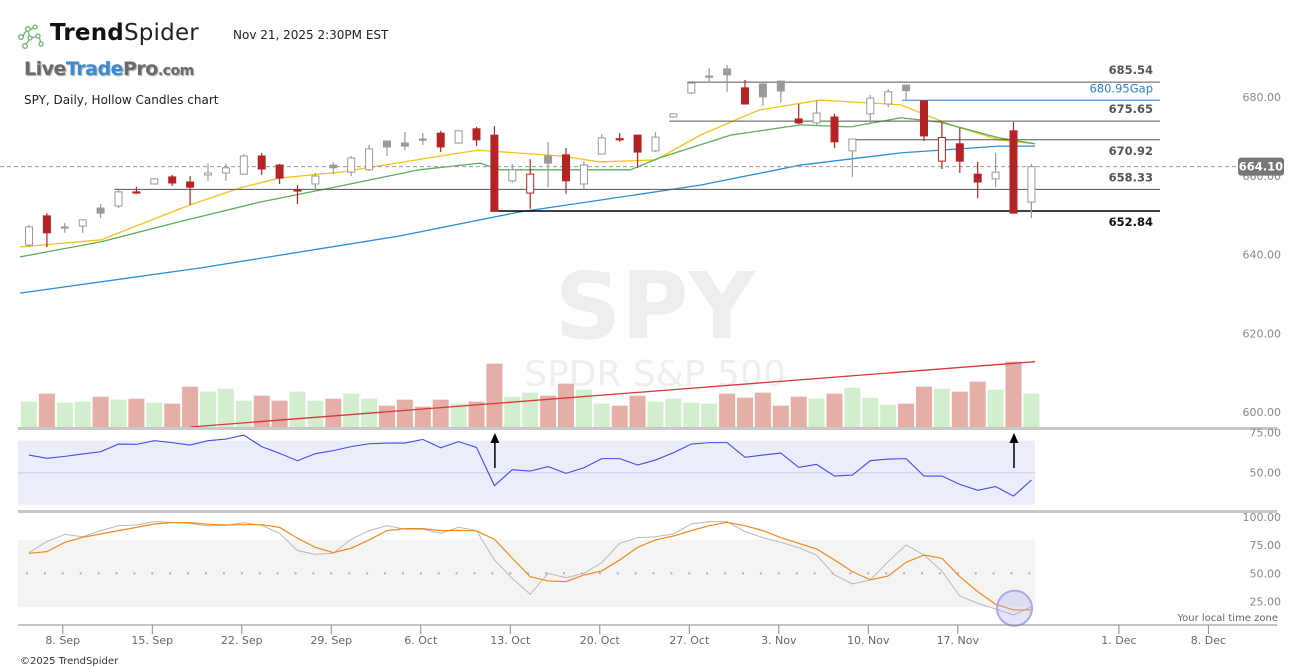 Image resolution: width=1307 pixels, height=672 pixels. Describe the element at coordinates (62, 640) in the screenshot. I see `x-axis-label: 8. Sep` at that location.